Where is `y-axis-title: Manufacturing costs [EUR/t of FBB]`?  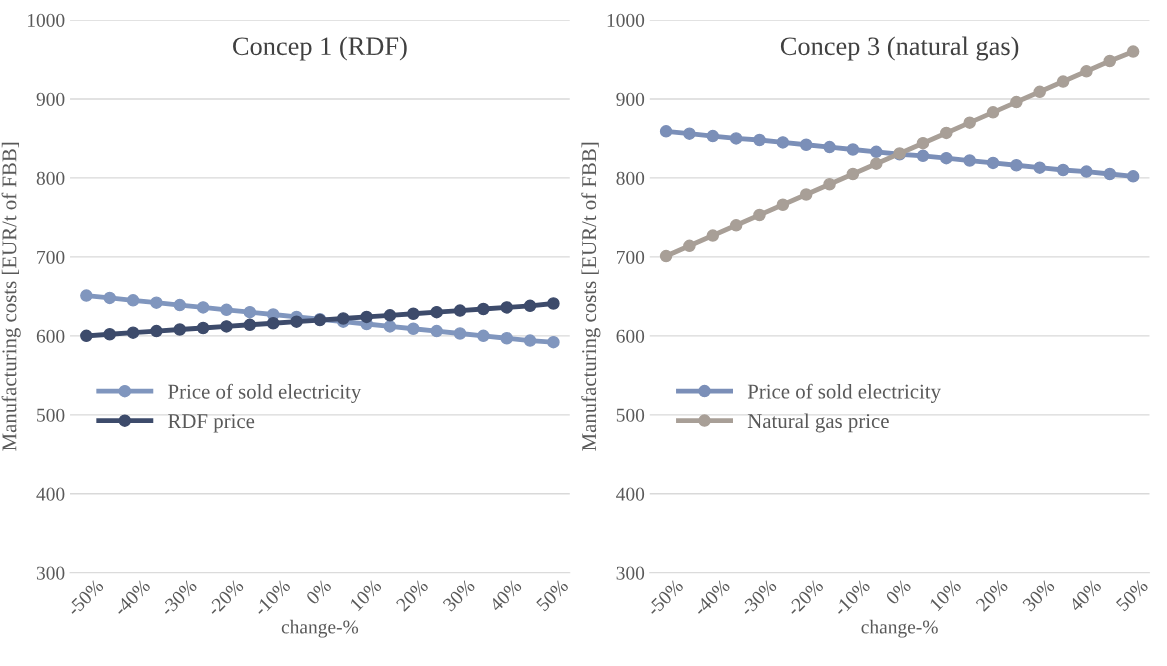
y-axis-title: Manufacturing costs [EUR/t of FBB] is located at coordinates (591, 296).